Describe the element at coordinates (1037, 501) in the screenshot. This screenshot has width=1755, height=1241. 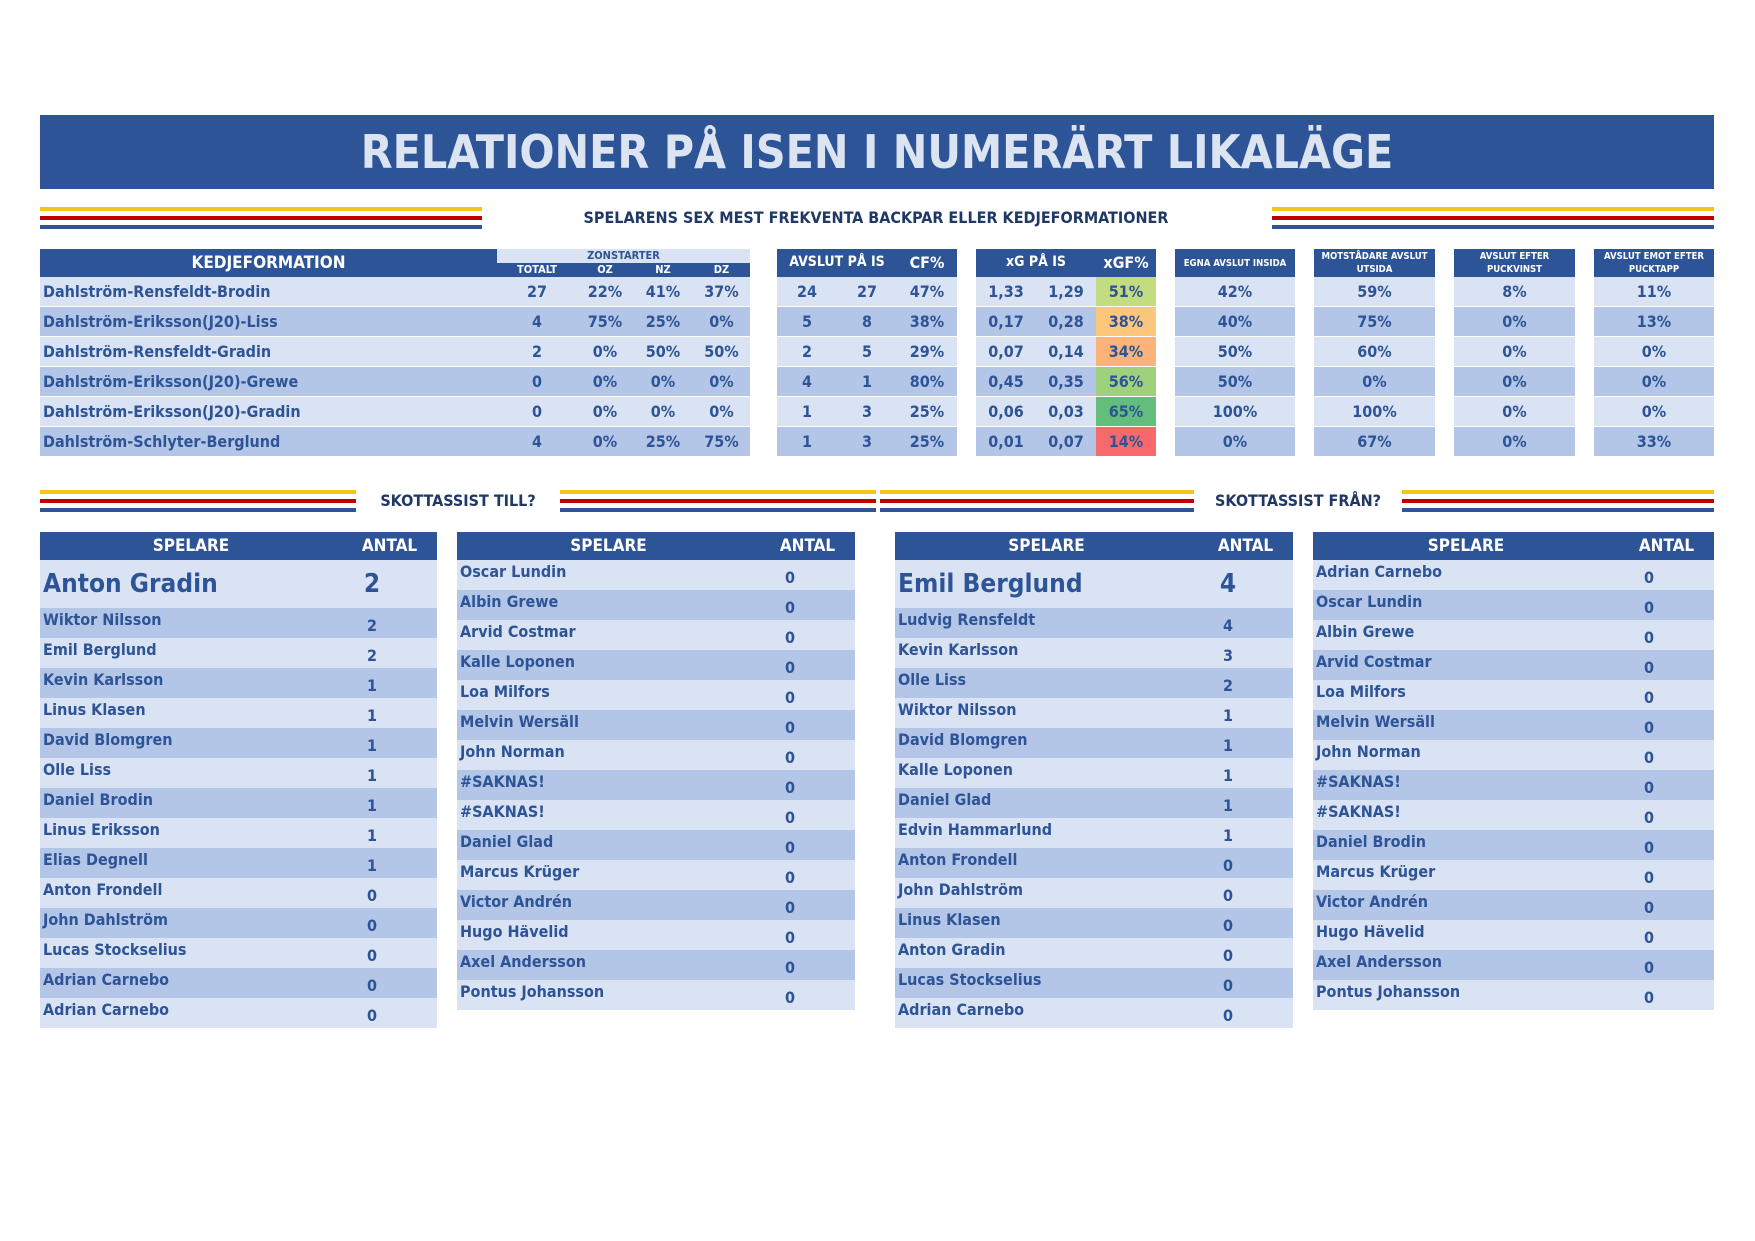
I see `decor-stripes` at that location.